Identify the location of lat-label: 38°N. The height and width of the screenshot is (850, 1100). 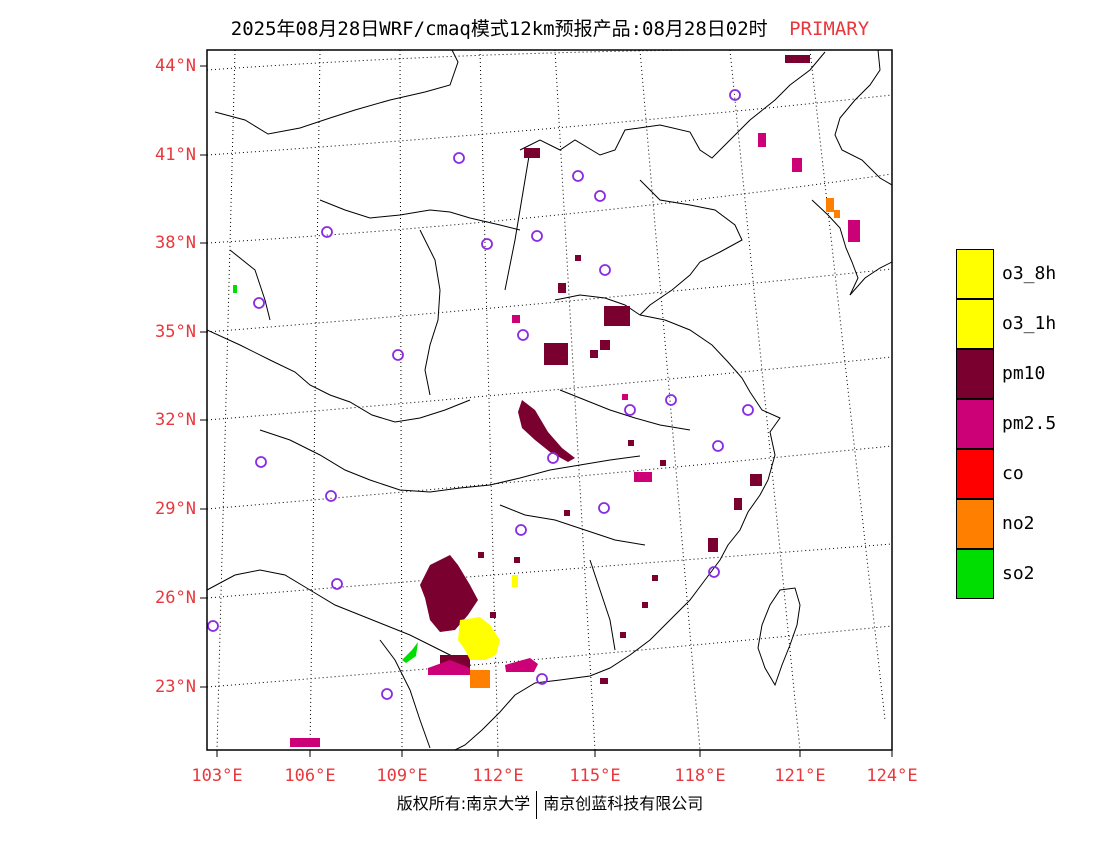
(175, 243).